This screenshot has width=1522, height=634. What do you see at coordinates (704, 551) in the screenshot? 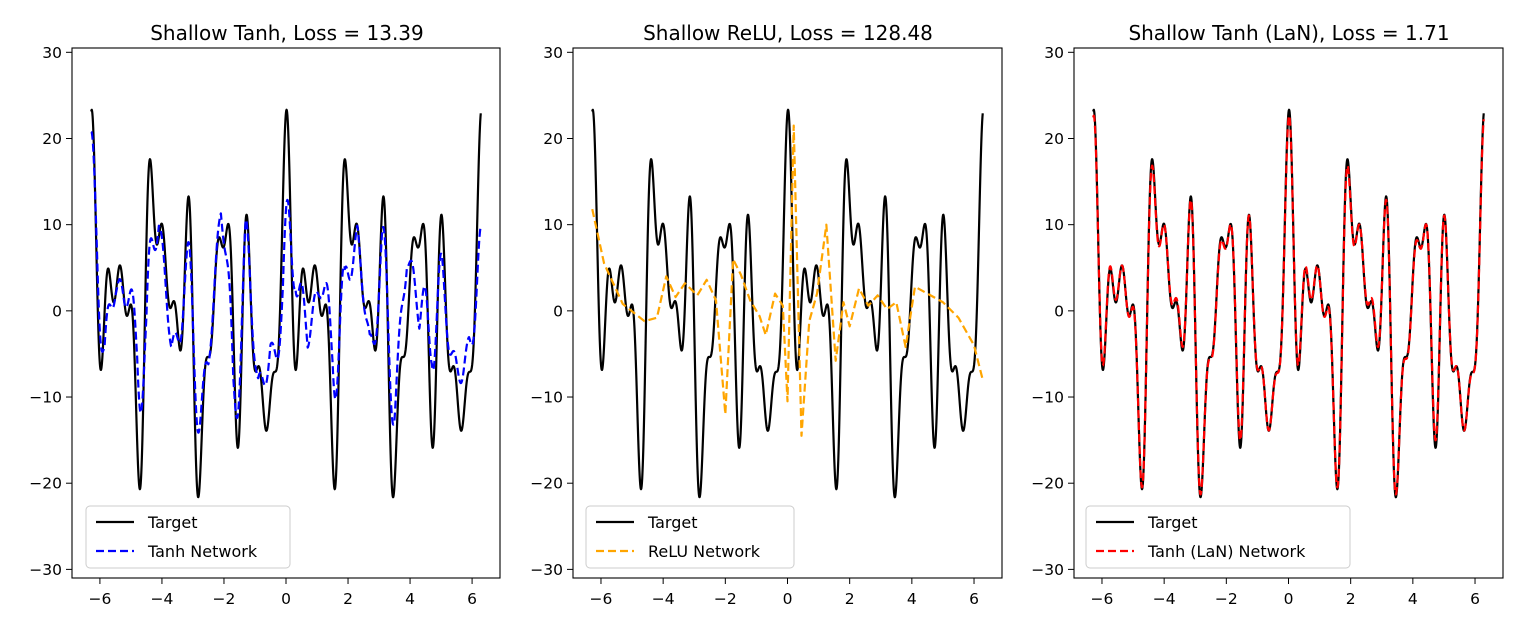
I see `legend-label-network: ReLU Network` at bounding box center [704, 551].